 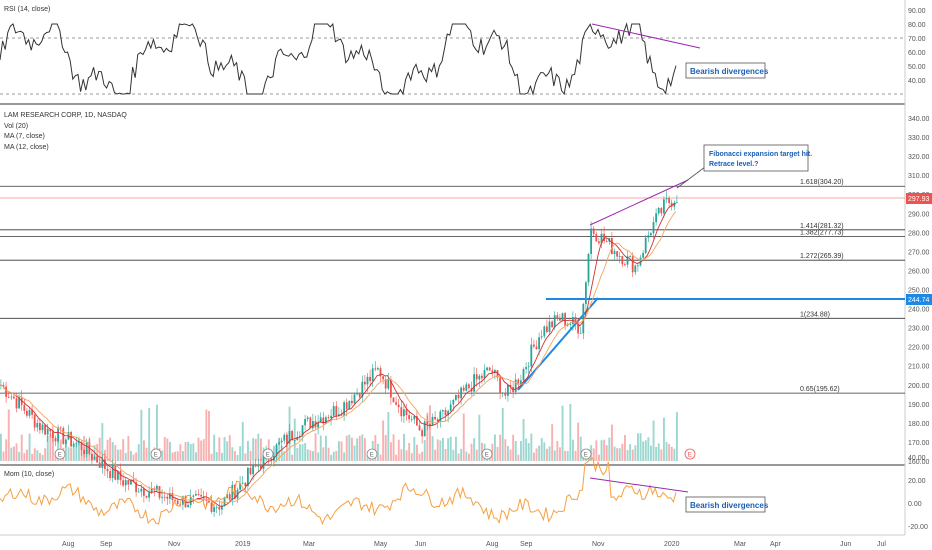 What do you see at coordinates (881, 544) in the screenshot?
I see `time-tick: Jul` at bounding box center [881, 544].